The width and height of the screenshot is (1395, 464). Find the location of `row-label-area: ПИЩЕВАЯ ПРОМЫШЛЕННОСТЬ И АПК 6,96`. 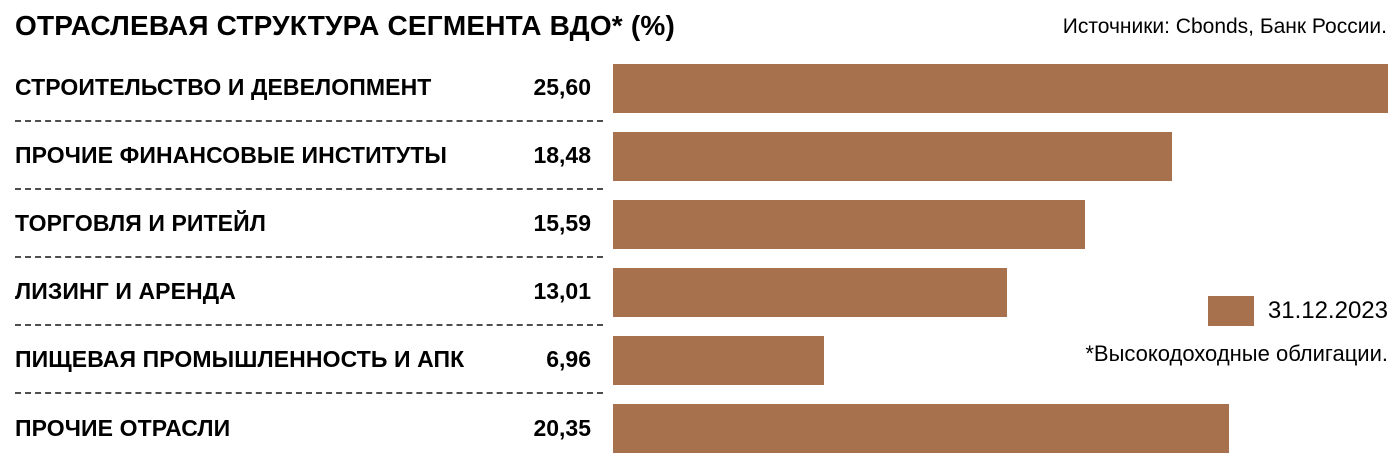

row-label-area: ПИЩЕВАЯ ПРОМЫШЛЕННОСТЬ И АПК 6,96 is located at coordinates (309, 360).